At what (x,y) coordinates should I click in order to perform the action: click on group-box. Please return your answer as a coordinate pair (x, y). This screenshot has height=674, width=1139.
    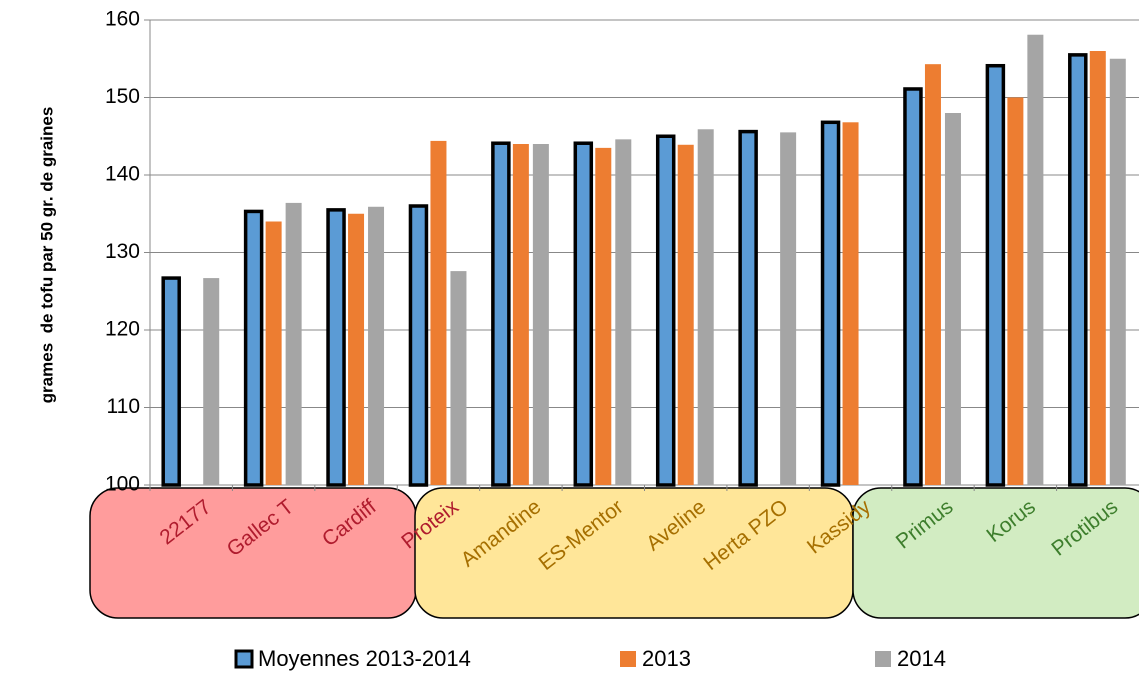
    Looking at the image, I should click on (995, 553).